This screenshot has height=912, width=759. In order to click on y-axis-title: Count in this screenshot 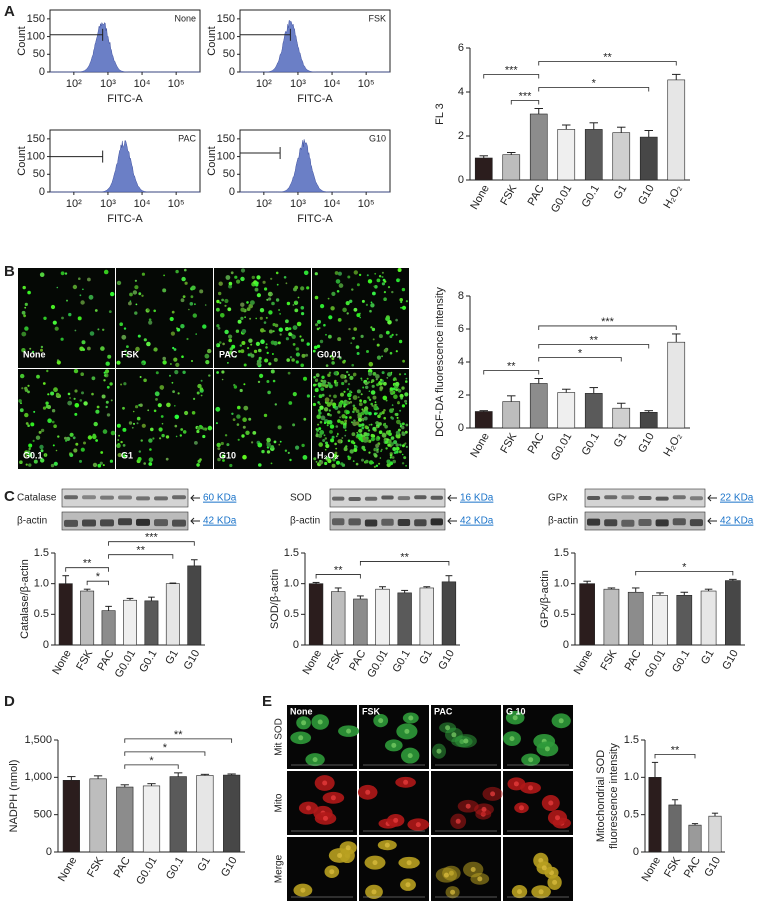, I will do `click(212, 160)`.